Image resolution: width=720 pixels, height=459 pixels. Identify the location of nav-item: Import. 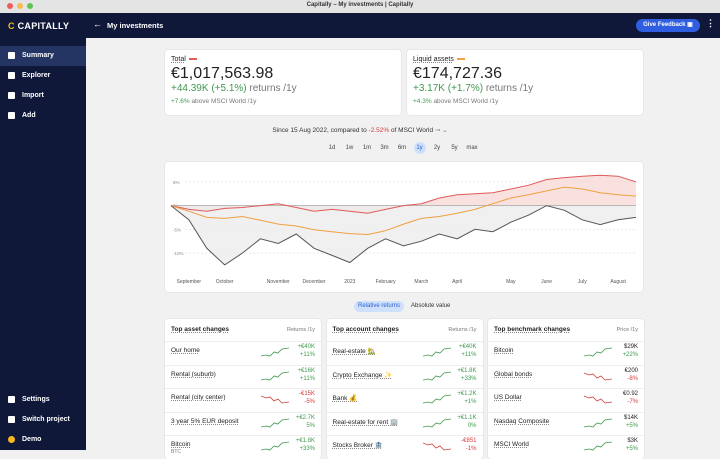
(43, 96).